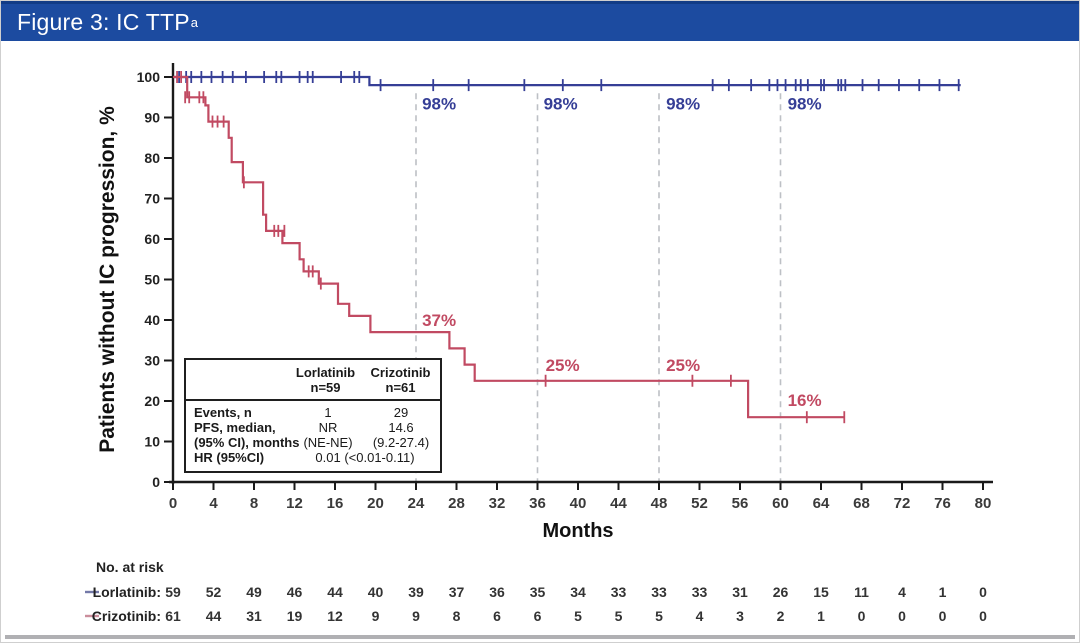 The height and width of the screenshot is (643, 1080). Describe the element at coordinates (861, 592) in the screenshot. I see `at-risk-value: 11` at that location.